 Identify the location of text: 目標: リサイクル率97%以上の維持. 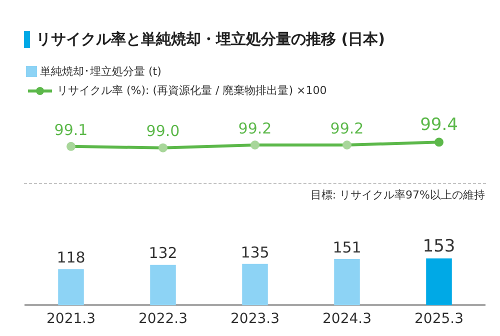
(397, 195).